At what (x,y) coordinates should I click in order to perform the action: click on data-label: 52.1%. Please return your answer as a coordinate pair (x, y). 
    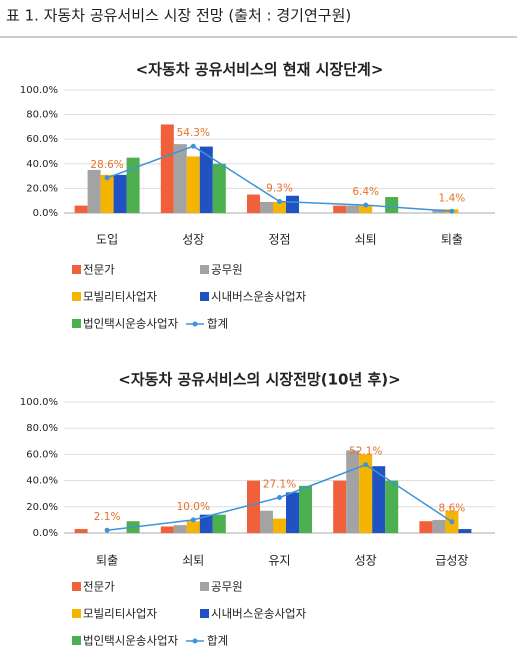
    Looking at the image, I should click on (365, 452).